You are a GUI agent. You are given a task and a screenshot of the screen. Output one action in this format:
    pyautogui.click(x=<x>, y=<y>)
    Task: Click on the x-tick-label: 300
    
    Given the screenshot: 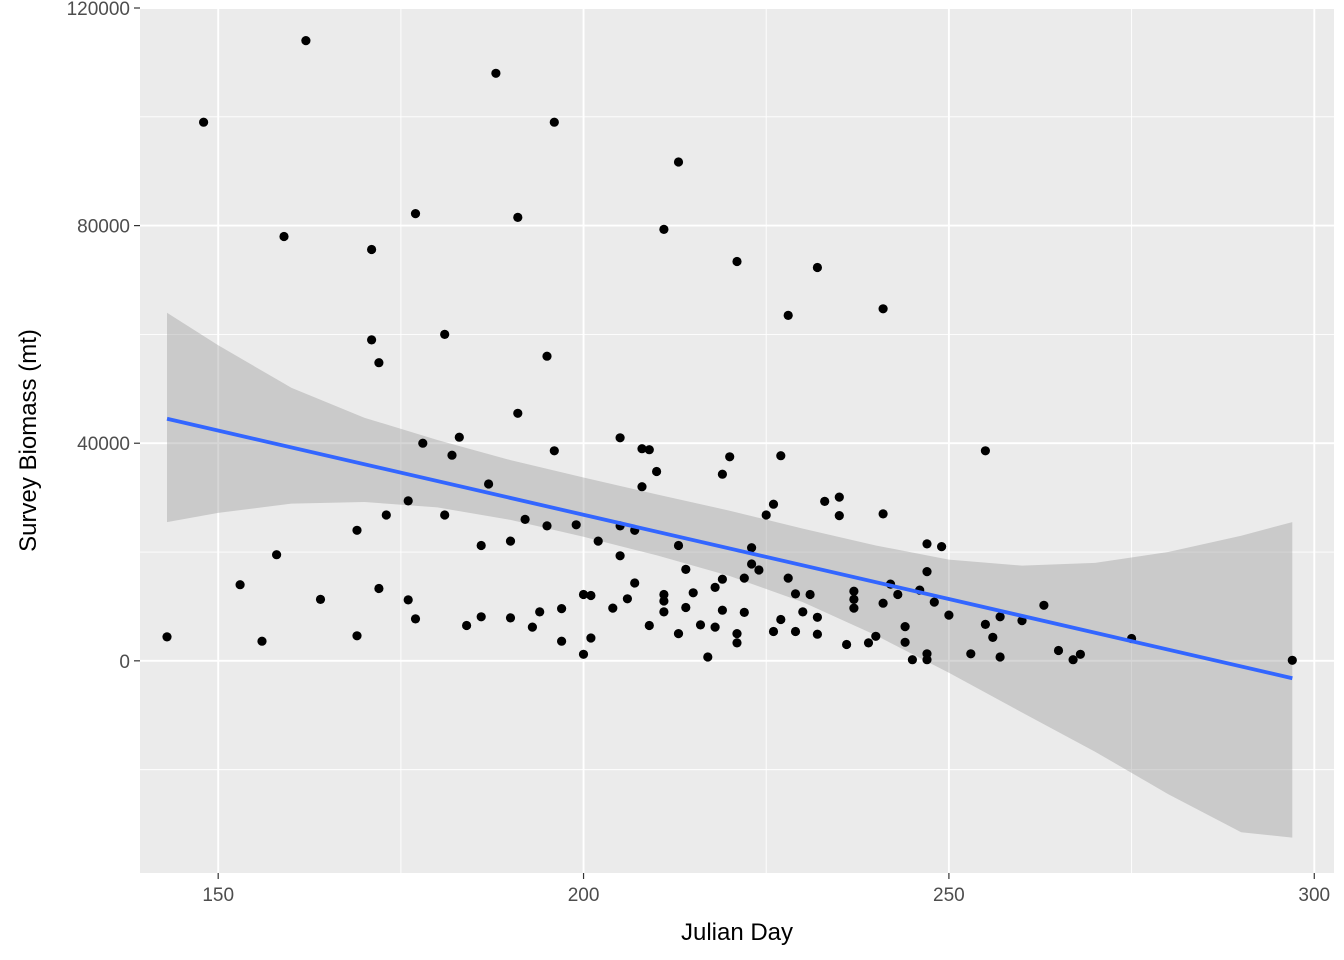 What is the action you would take?
    pyautogui.click(x=1314, y=895)
    